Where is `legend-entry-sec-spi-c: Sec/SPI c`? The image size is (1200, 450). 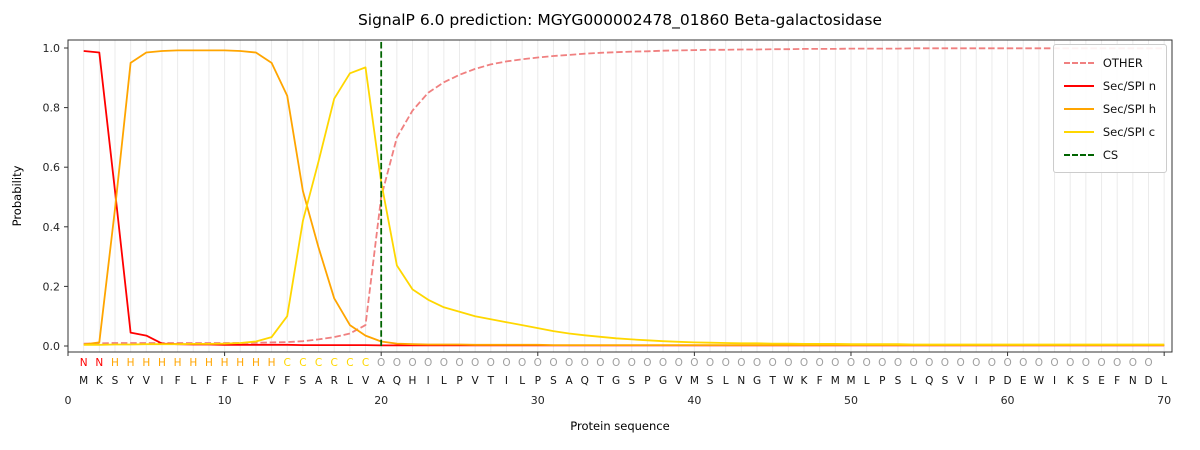 legend-entry-sec-spi-c: Sec/SPI c is located at coordinates (1109, 131).